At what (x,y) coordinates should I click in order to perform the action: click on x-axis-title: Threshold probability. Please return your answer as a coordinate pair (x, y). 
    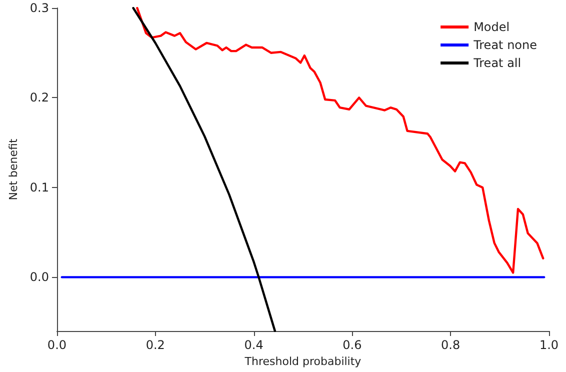
    Looking at the image, I should click on (303, 361).